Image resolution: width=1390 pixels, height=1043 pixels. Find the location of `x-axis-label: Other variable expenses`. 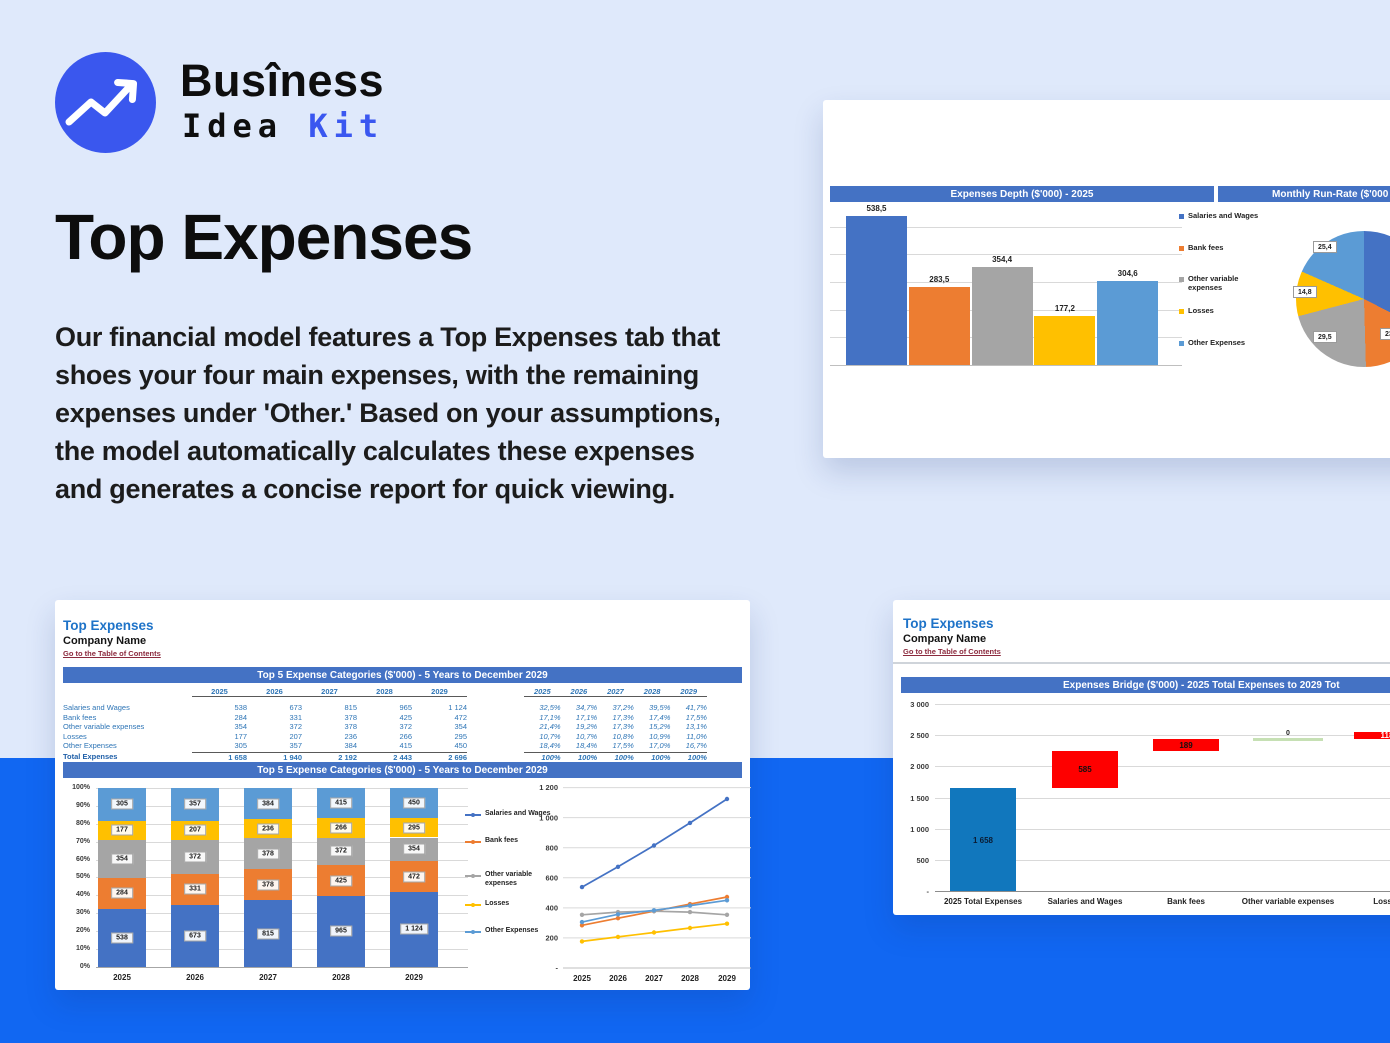

x-axis-label: Other variable expenses is located at coordinates (1288, 902).